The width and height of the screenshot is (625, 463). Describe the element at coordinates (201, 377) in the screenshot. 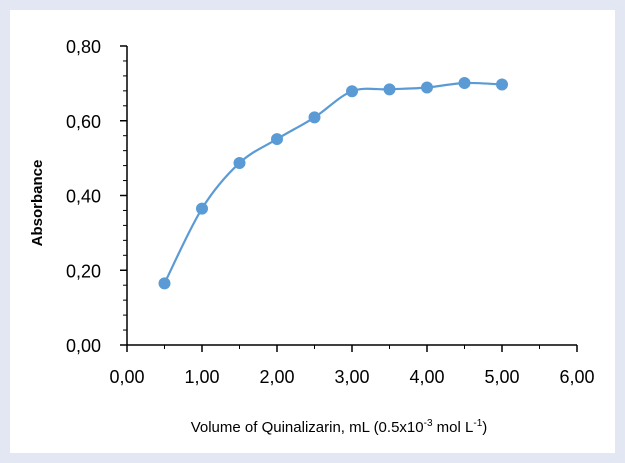

I see `x-tick-label: 1,00` at that location.